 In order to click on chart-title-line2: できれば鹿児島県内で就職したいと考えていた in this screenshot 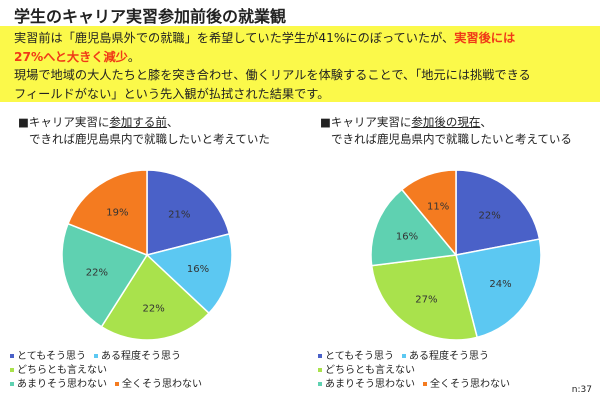, I will do `click(149, 139)`.